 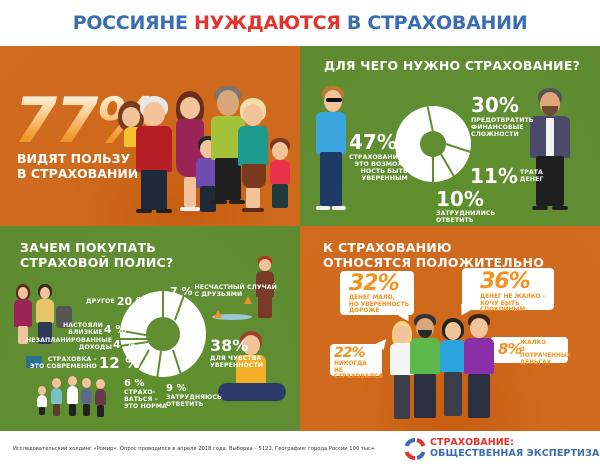 What do you see at coordinates (95, 329) in the screenshot?
I see `stat-relatives-4: НАСТОЯЛИ БЛИЗКИЕ 4 %` at bounding box center [95, 329].